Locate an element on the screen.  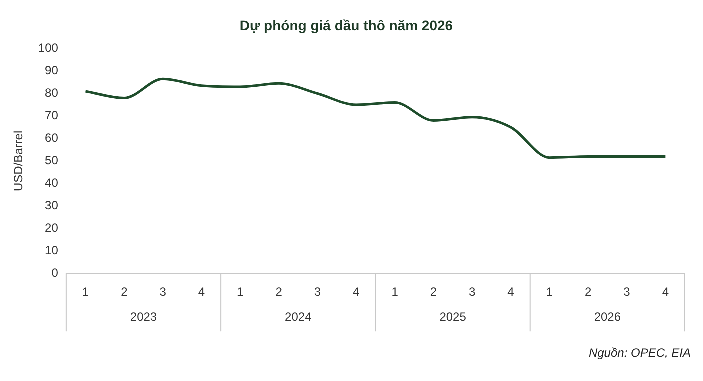
y-tick-label: 0 is located at coordinates (55, 273).